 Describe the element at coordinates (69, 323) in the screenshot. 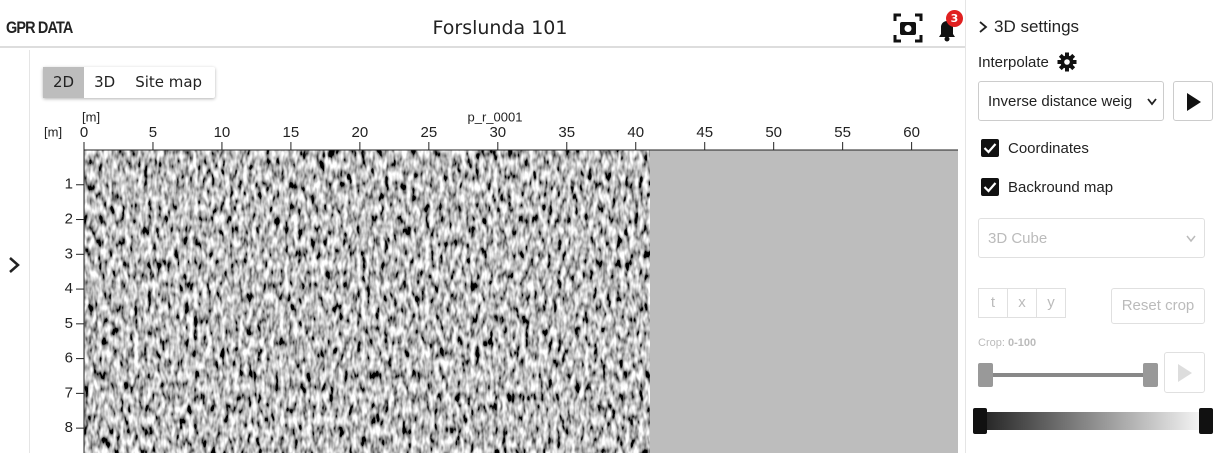

I see `y-tick-label: 5` at that location.